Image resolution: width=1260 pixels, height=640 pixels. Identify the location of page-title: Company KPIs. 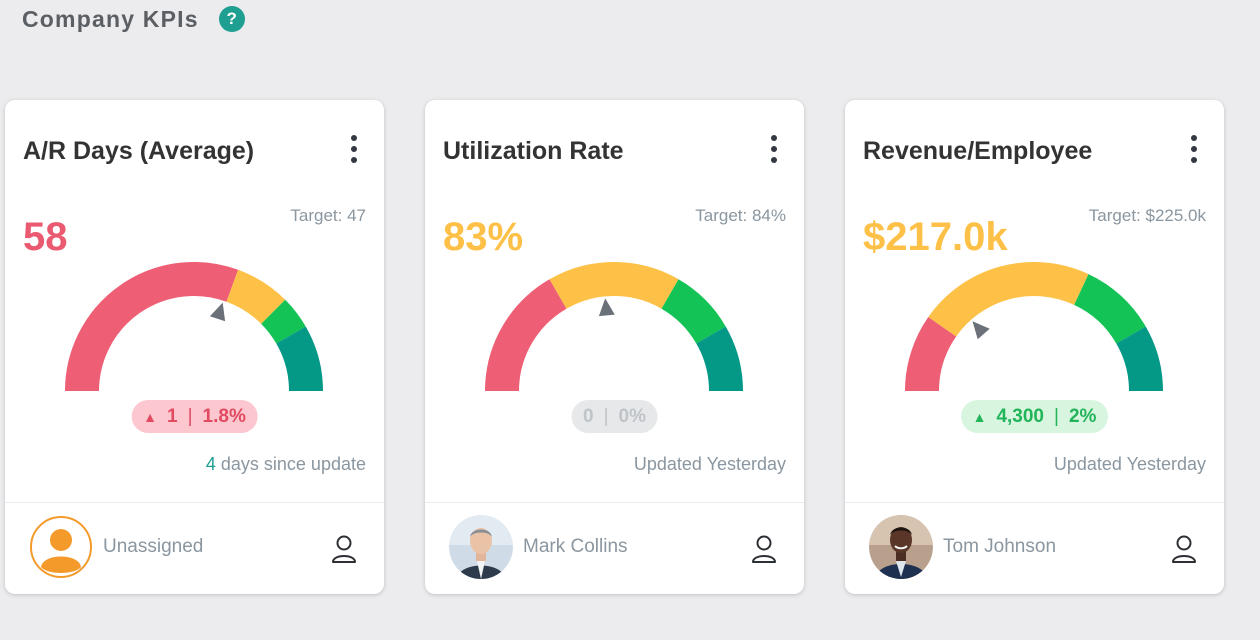
(110, 18).